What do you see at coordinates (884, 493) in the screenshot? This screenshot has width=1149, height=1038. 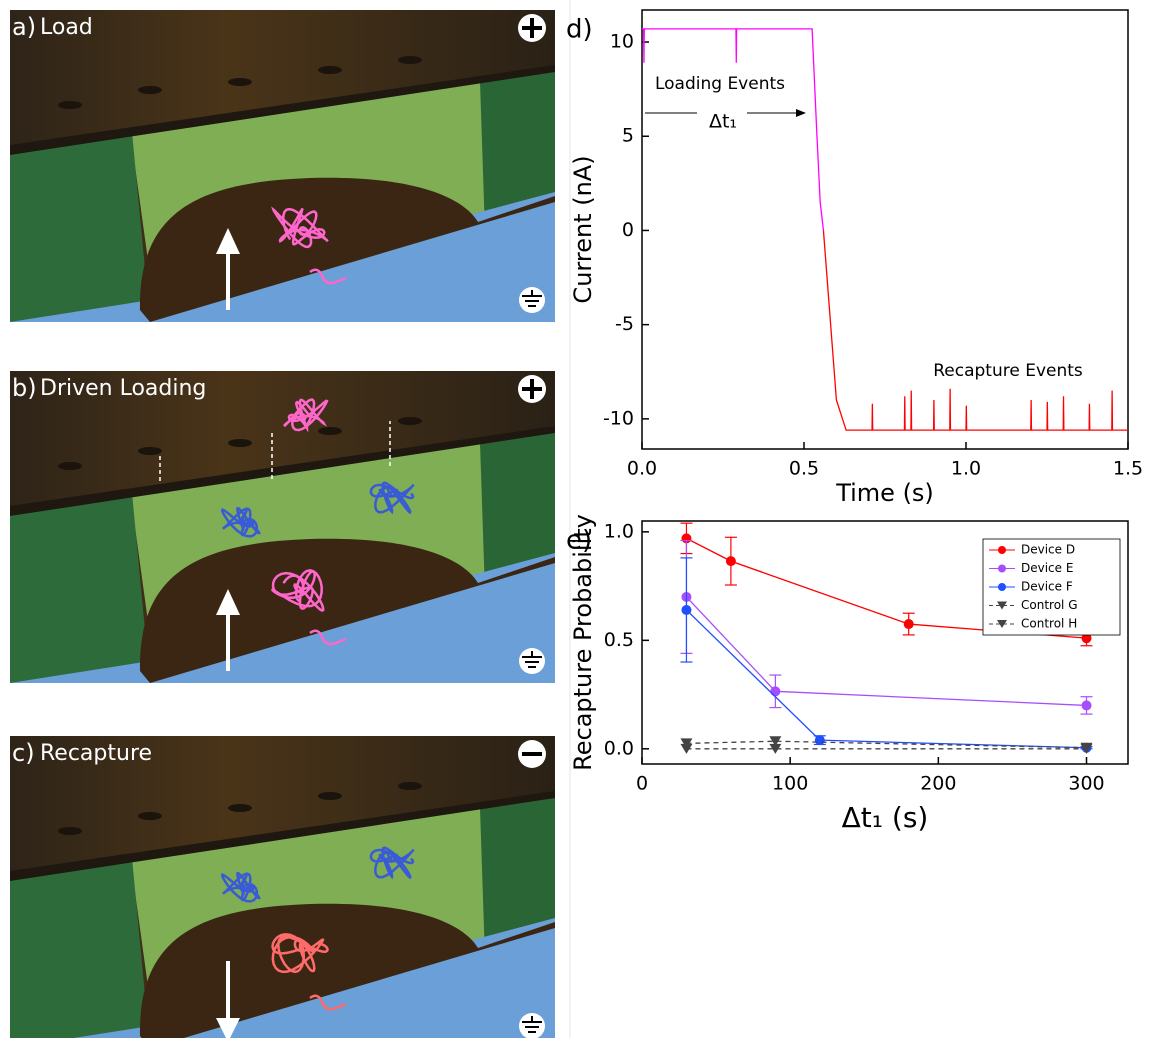 I see `x-axis-label: Time (s)` at bounding box center [884, 493].